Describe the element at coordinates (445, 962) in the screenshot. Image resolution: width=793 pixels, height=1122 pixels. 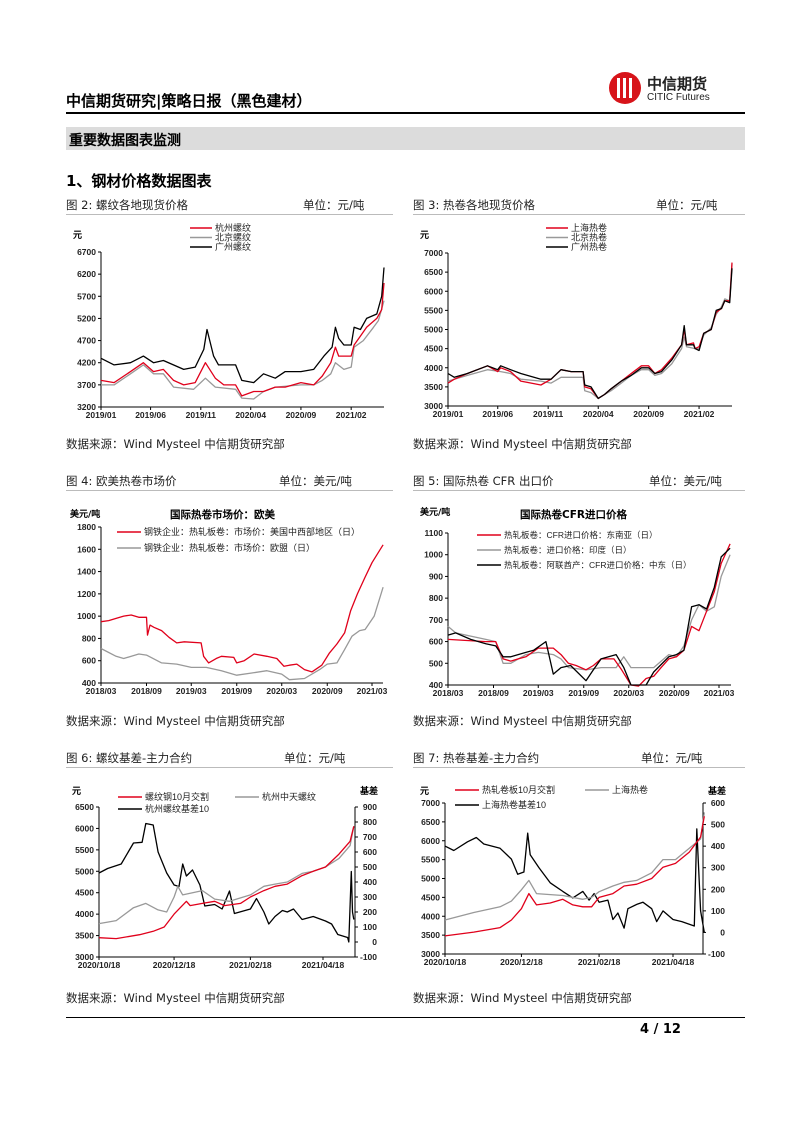
I see `x-tick-label: 2020/10/18` at that location.